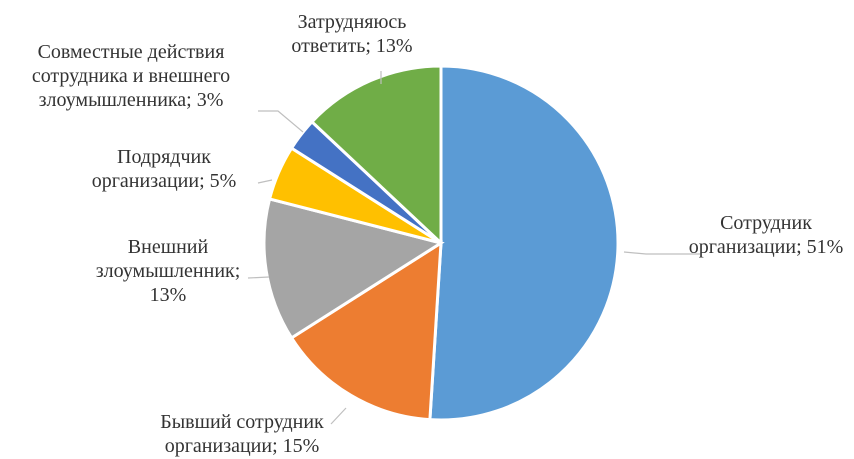 The height and width of the screenshot is (459, 854). Describe the element at coordinates (766, 247) in the screenshot. I see `data-label-line: организации; 51%` at that location.